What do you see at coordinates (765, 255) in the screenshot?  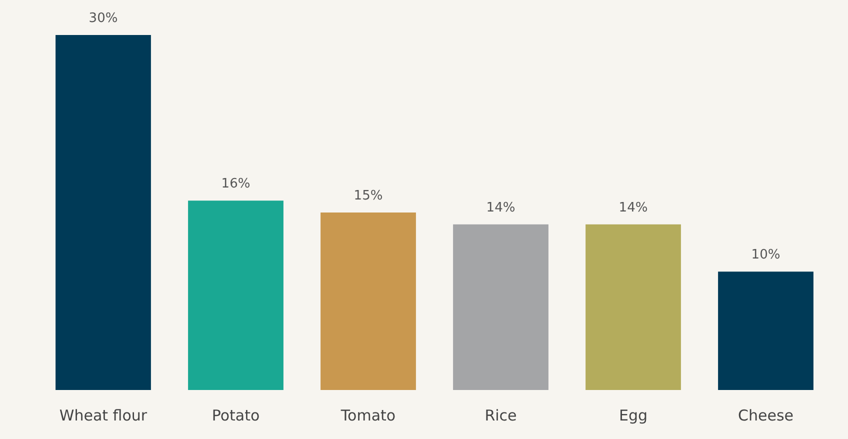 I see `data-label: 10%` at bounding box center [765, 255].